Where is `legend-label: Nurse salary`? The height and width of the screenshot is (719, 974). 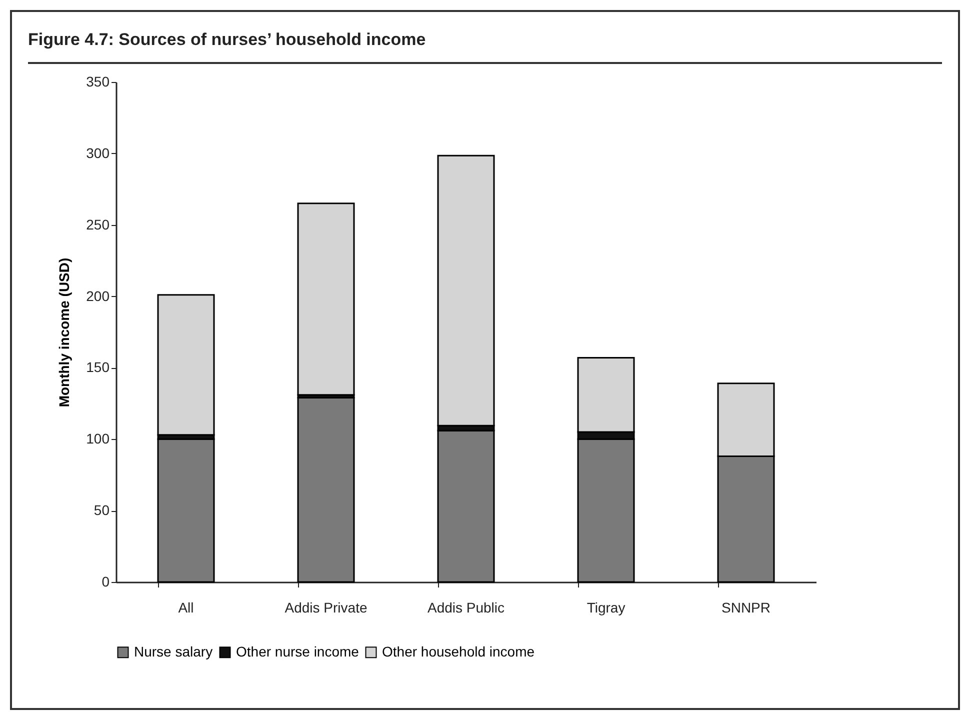
legend-label: Nurse salary is located at coordinates (173, 651).